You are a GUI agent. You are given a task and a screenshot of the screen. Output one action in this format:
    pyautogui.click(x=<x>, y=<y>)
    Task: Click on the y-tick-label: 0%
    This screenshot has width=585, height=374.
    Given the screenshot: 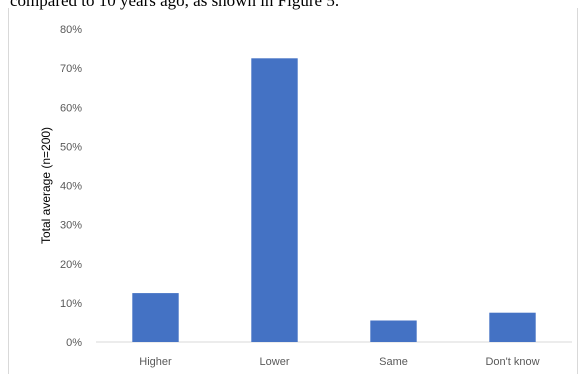 What is the action you would take?
    pyautogui.click(x=74, y=343)
    